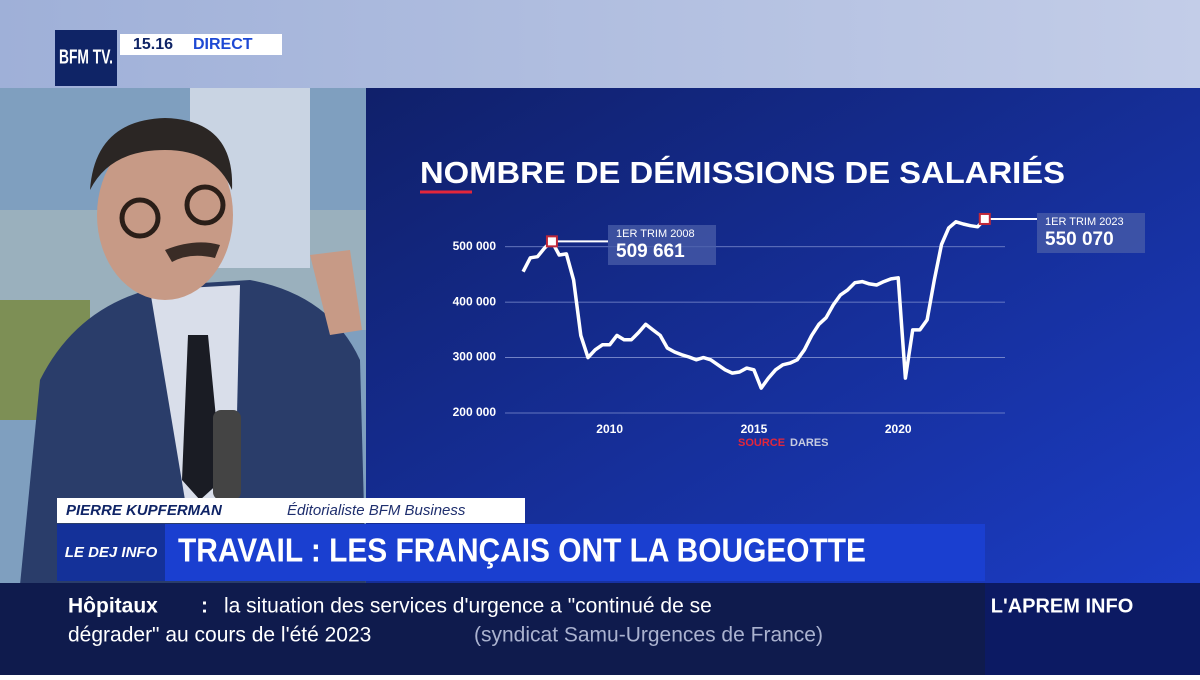 The height and width of the screenshot is (680, 1200). I want to click on hand, so click(336, 292).